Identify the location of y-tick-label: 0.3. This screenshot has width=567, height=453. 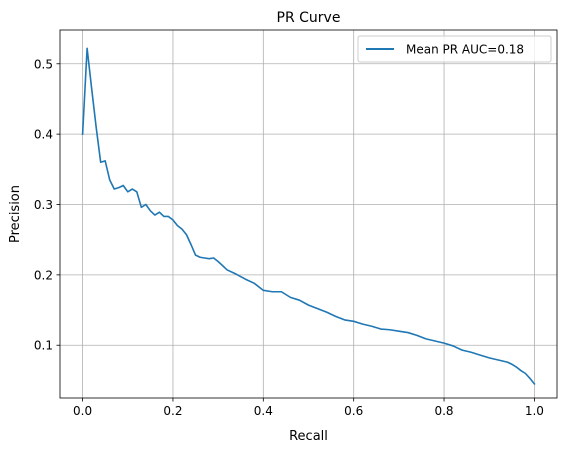
(43, 205).